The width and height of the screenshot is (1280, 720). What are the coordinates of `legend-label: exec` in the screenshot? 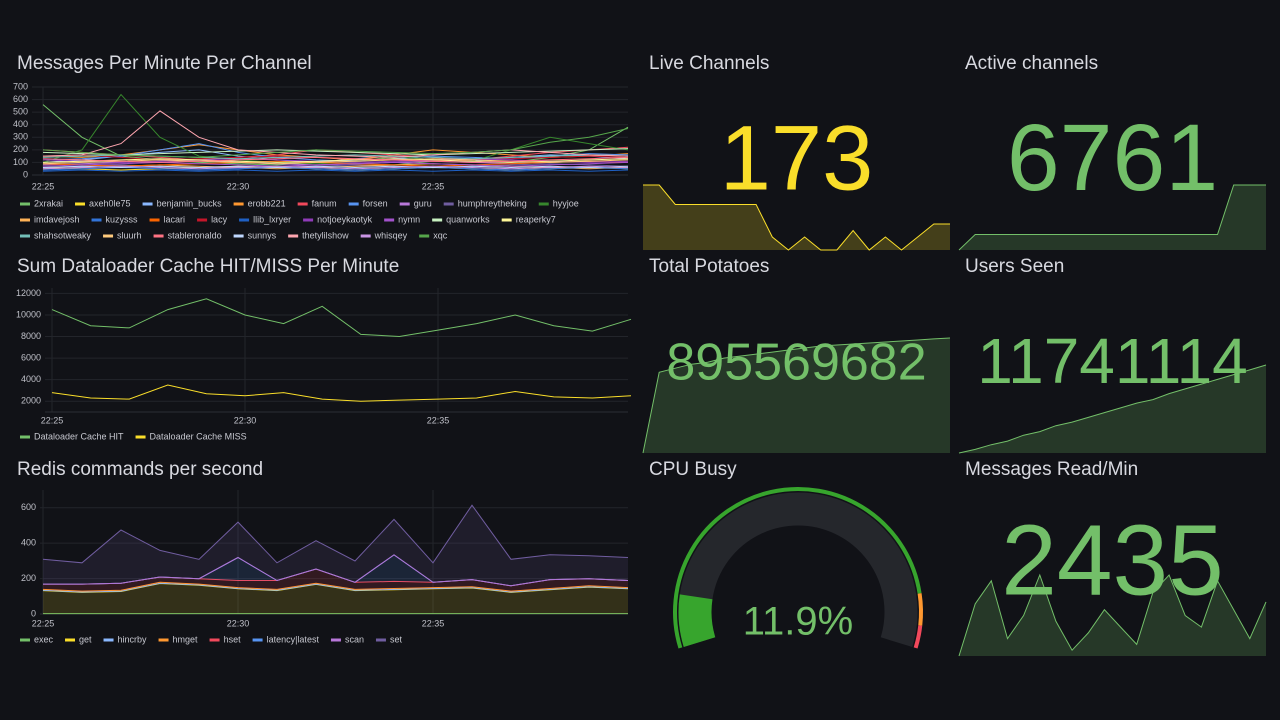 It's located at (44, 639).